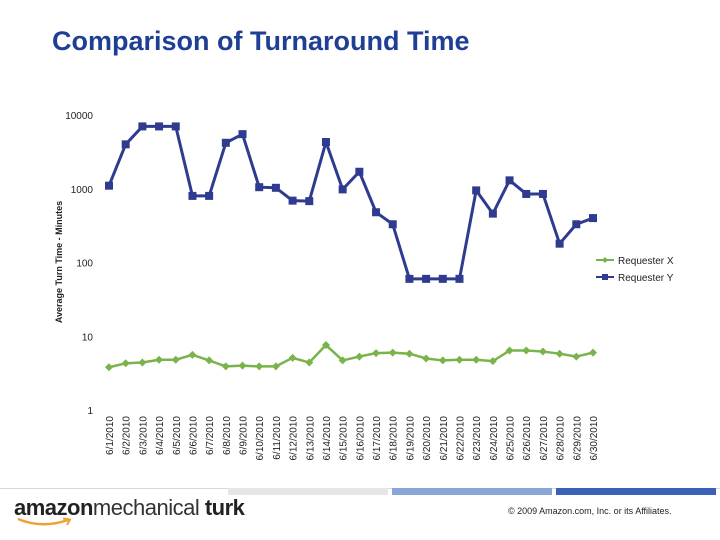  I want to click on x-tick-label: 6/25/2010, so click(511, 438).